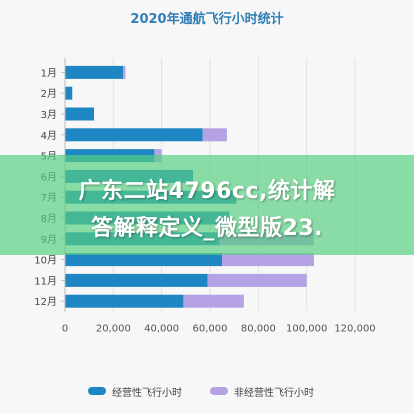 This screenshot has height=414, width=414. I want to click on watermark-text-line-1: 广东二站4796cc,统计解, so click(207, 191).